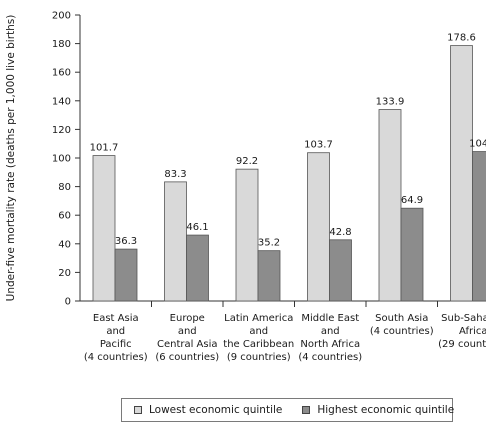  Describe the element at coordinates (258, 344) in the screenshot. I see `x-category-label-line: the Caribbean` at that location.